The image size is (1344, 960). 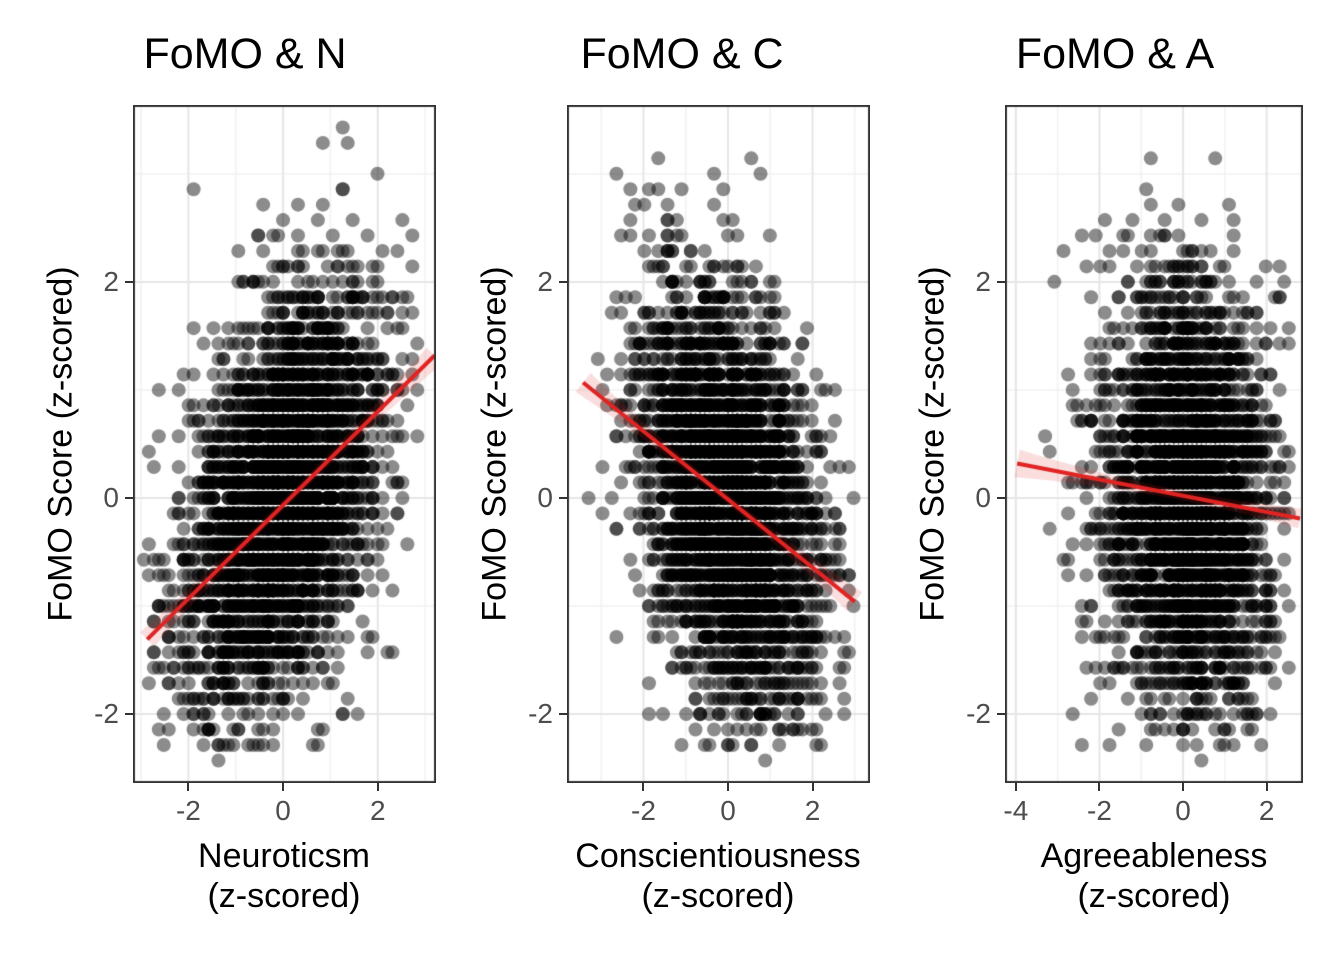 I want to click on plot-title-fomo-c: FoMO & C, so click(x=682, y=54).